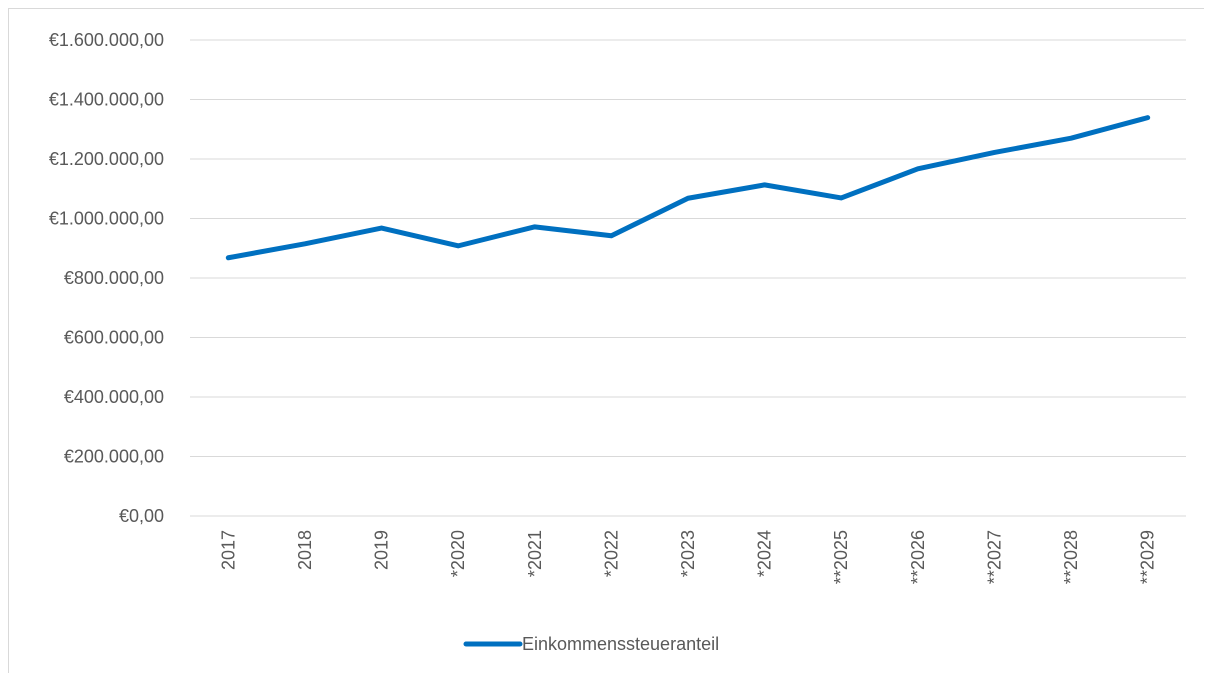 This screenshot has width=1206, height=673. What do you see at coordinates (994, 557) in the screenshot?
I see `x-tick-label: **2027` at bounding box center [994, 557].